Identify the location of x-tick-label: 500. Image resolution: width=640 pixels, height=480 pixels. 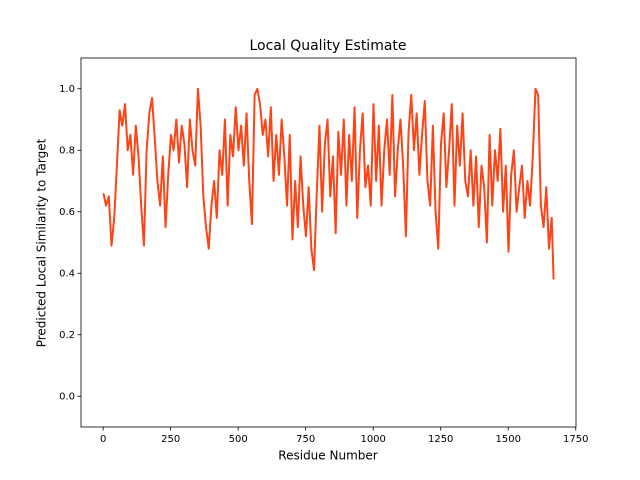
(238, 439).